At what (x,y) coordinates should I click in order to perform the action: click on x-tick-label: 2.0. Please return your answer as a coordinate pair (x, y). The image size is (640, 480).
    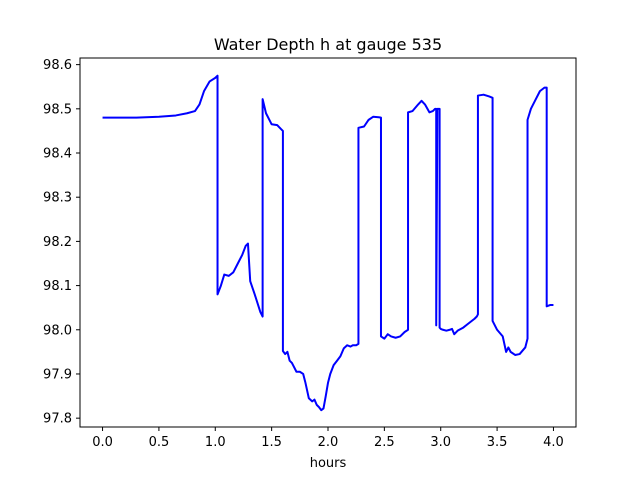
    Looking at the image, I should click on (328, 442).